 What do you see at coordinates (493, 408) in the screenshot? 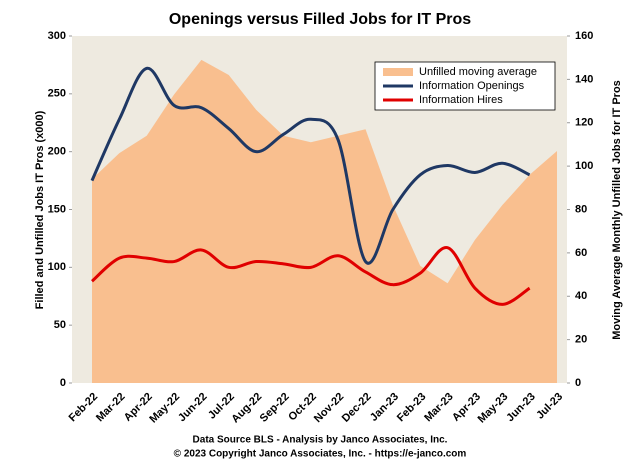
I see `x-tick-label: May-23` at bounding box center [493, 408].